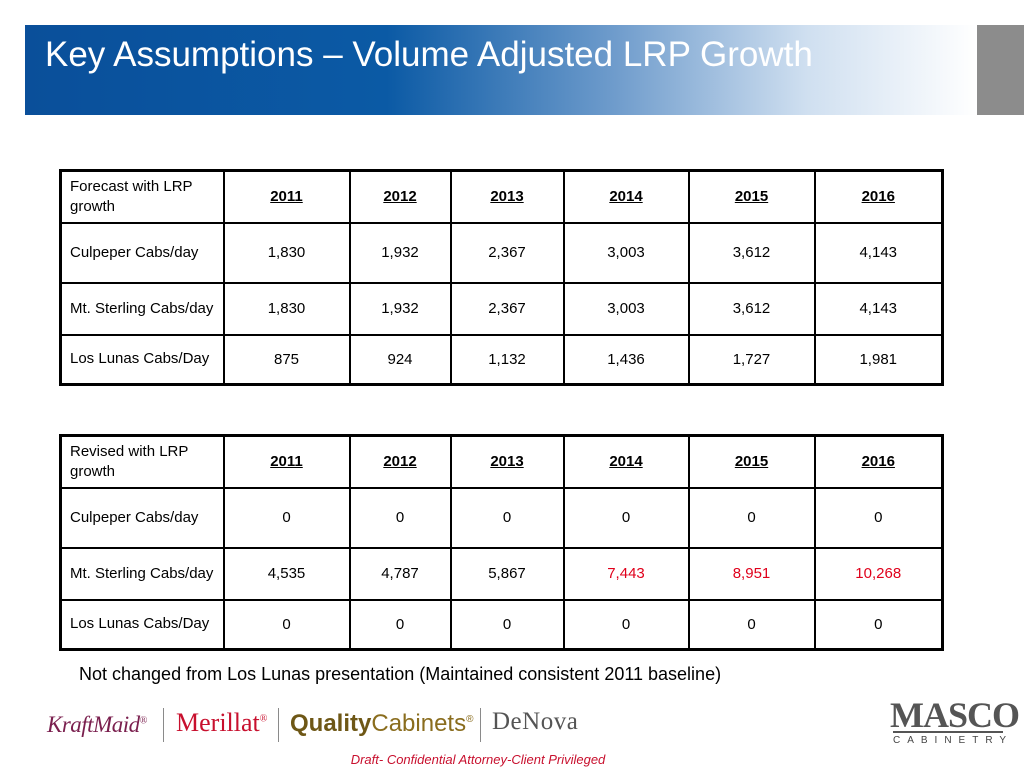  I want to click on denova-logo: DeNova, so click(535, 722).